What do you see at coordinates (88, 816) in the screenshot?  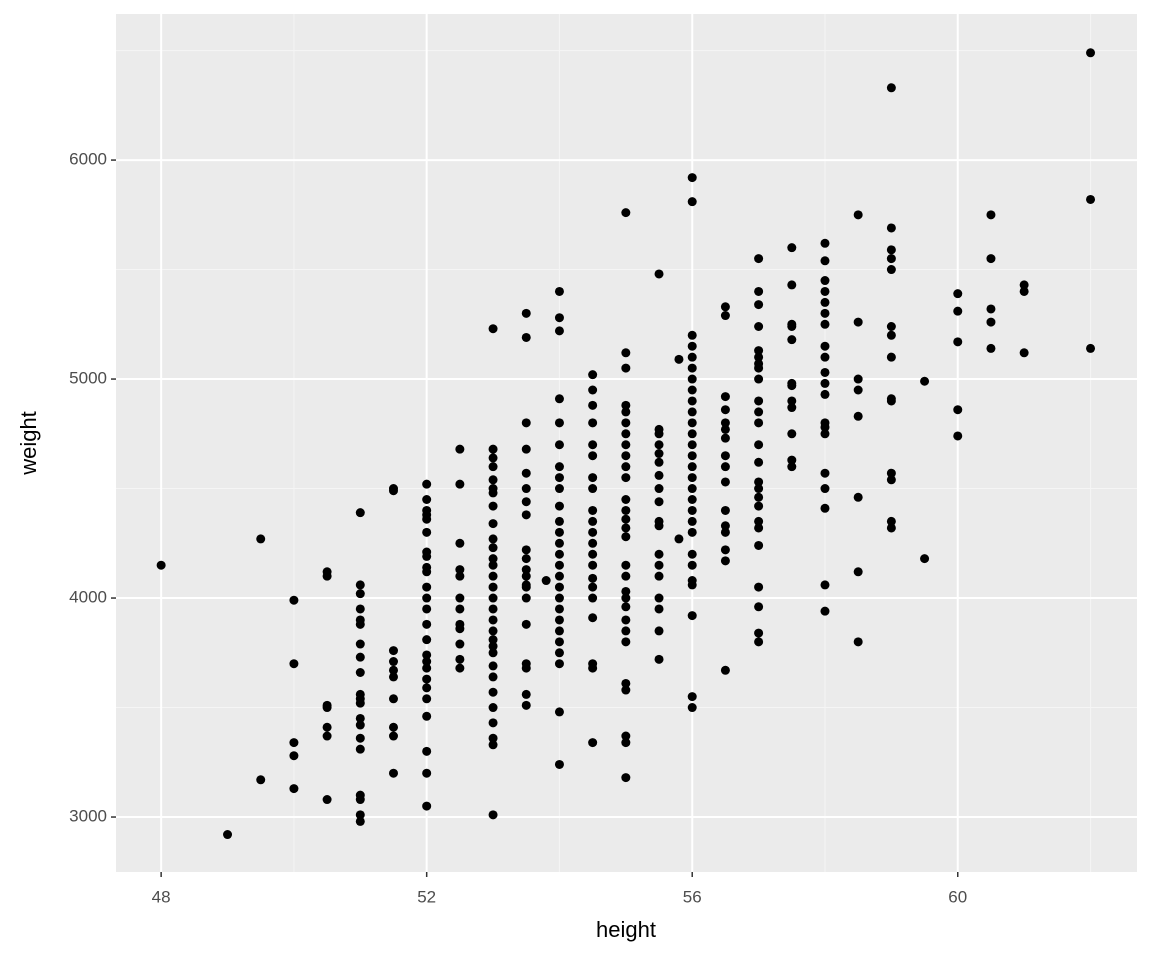 I see `y-tick-label: 3000` at bounding box center [88, 816].